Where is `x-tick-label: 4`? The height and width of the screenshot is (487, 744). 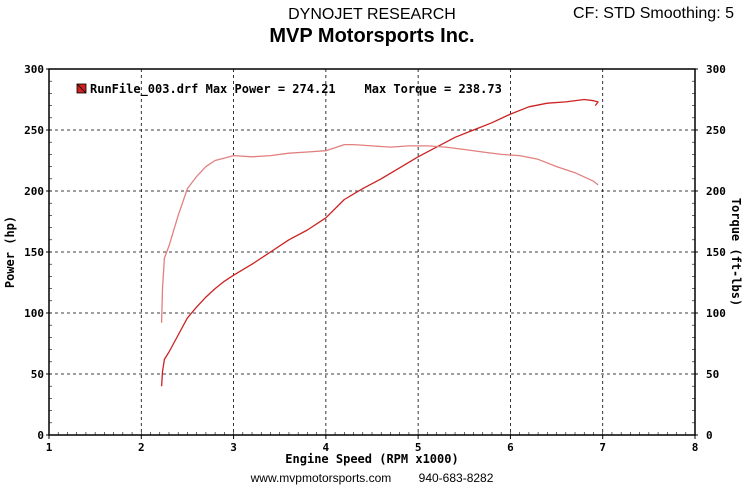 x-tick-label: 4 is located at coordinates (326, 447).